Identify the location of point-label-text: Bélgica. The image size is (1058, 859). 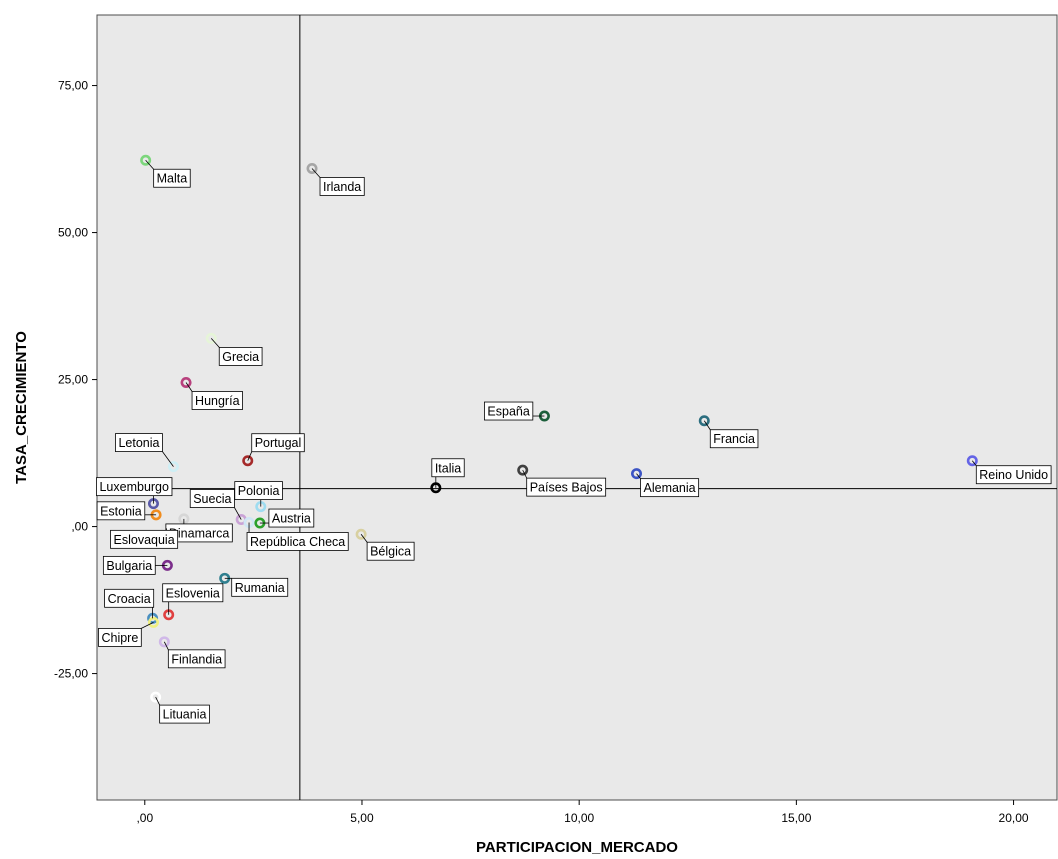
(390, 552).